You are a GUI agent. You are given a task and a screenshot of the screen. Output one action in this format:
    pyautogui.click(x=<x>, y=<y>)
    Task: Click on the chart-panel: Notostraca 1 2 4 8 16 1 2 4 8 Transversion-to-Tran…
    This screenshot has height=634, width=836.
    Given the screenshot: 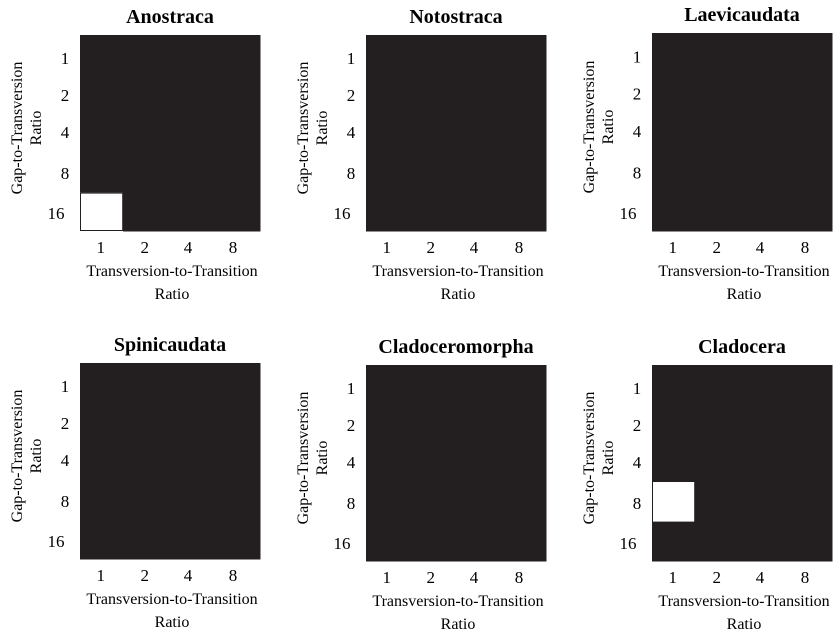 What is the action you would take?
    pyautogui.click(x=421, y=154)
    